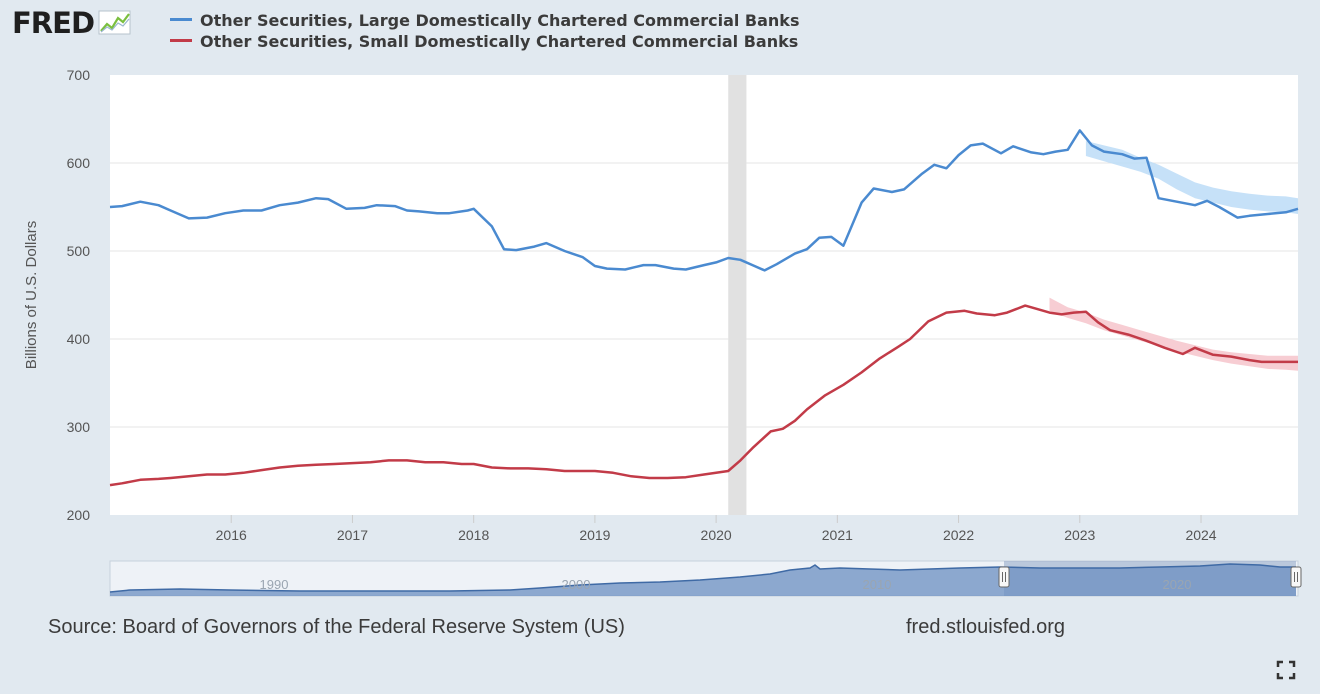 This screenshot has width=1320, height=694. Describe the element at coordinates (877, 584) in the screenshot. I see `navigator-label-2010: 2010` at that location.